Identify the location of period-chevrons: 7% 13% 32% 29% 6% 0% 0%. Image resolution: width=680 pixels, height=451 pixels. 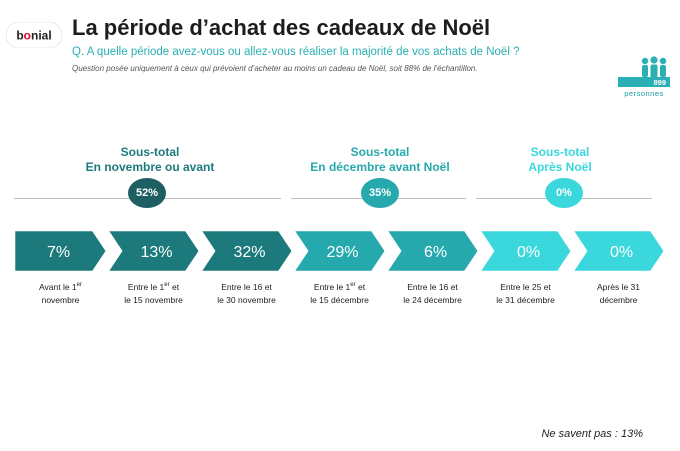
(339, 251).